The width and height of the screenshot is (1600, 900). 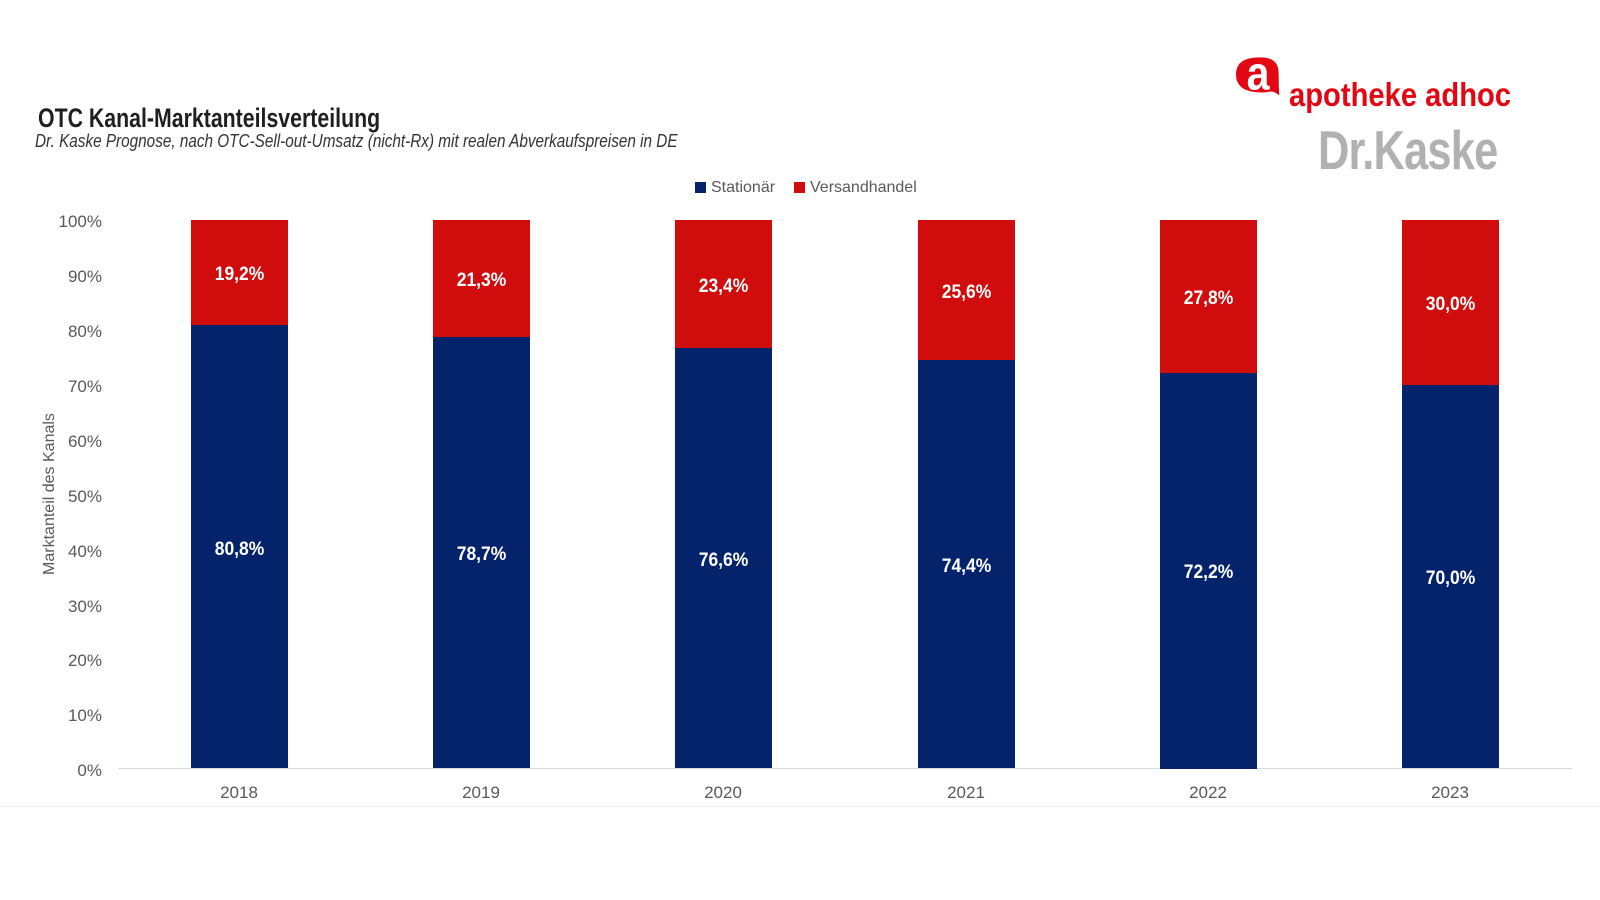 What do you see at coordinates (1258, 77) in the screenshot?
I see `svg-text: a` at bounding box center [1258, 77].